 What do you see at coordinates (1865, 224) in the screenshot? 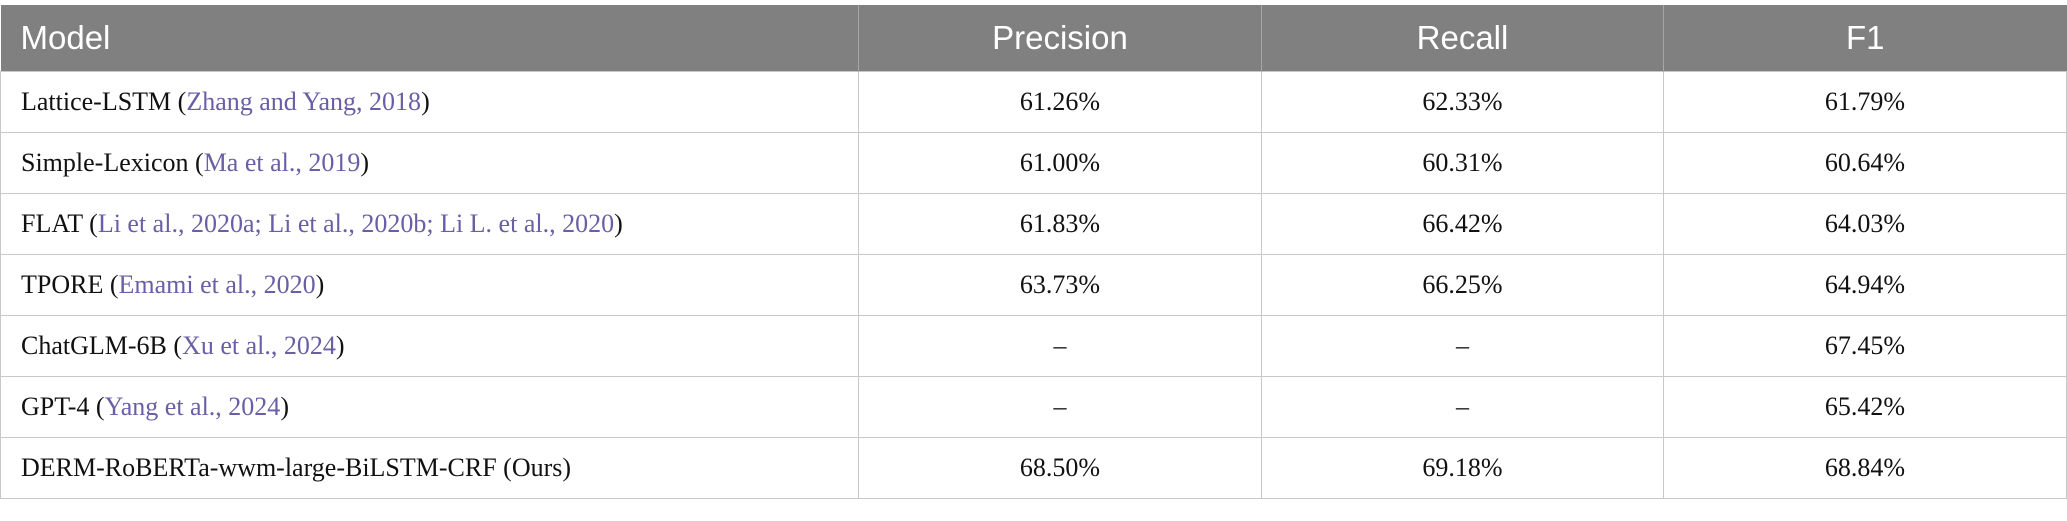
I see `metric-cell: 64.03%` at bounding box center [1865, 224].